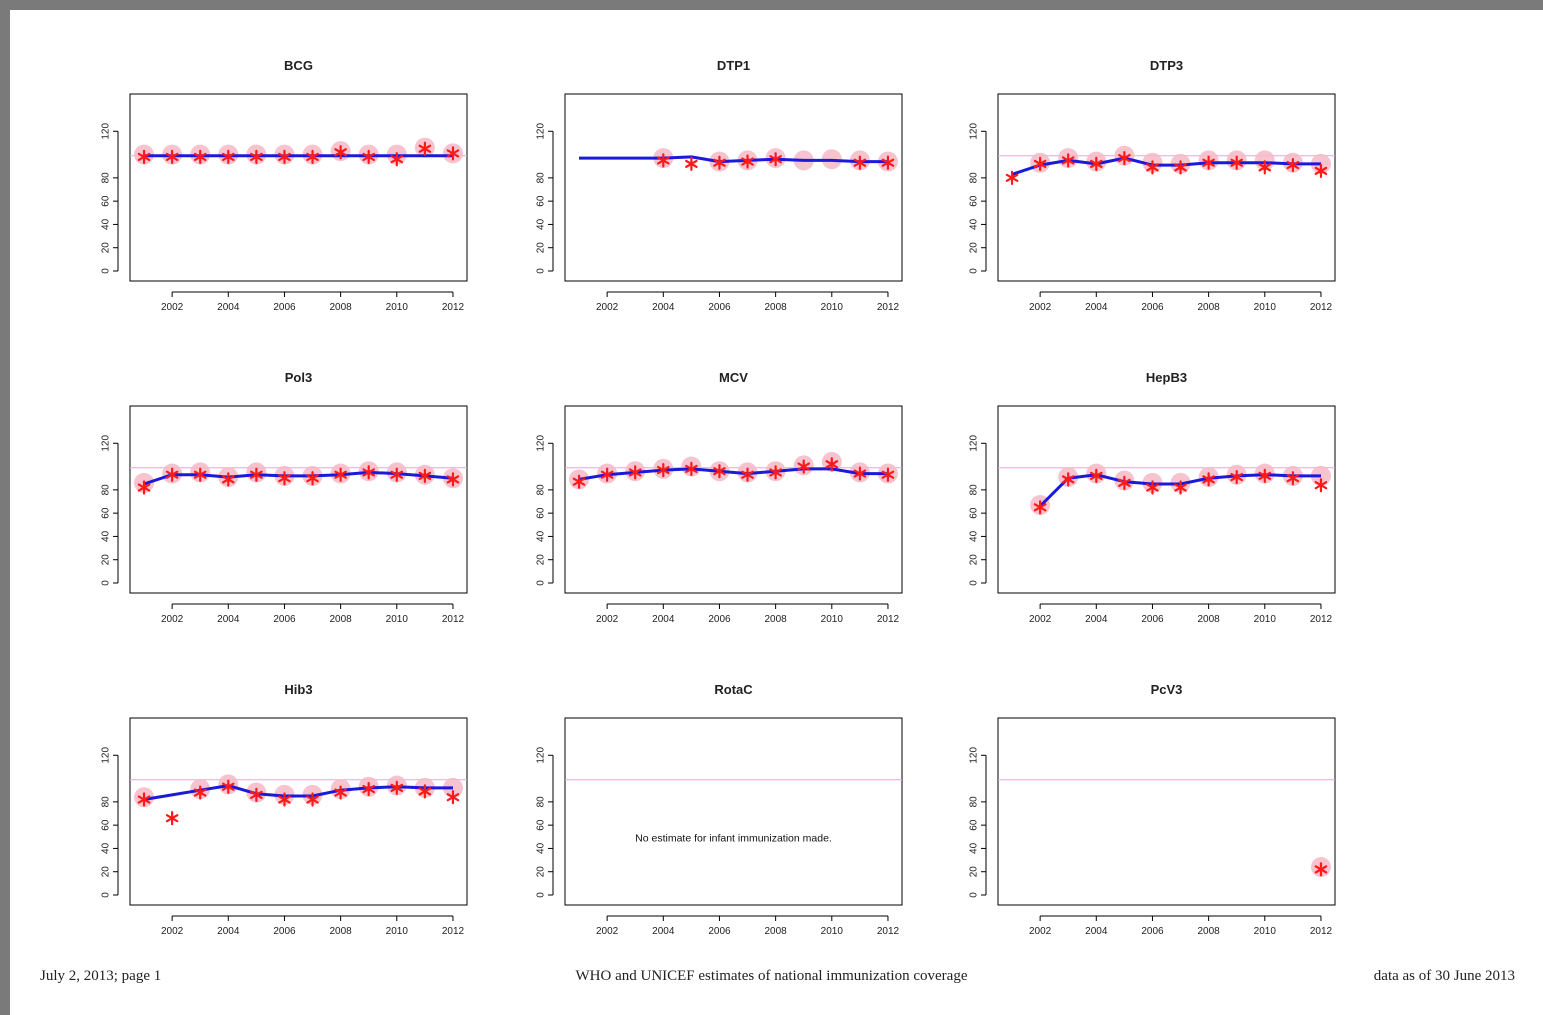  Describe the element at coordinates (1444, 976) in the screenshot. I see `footer-data-date: data as of 30 June 2013` at that location.